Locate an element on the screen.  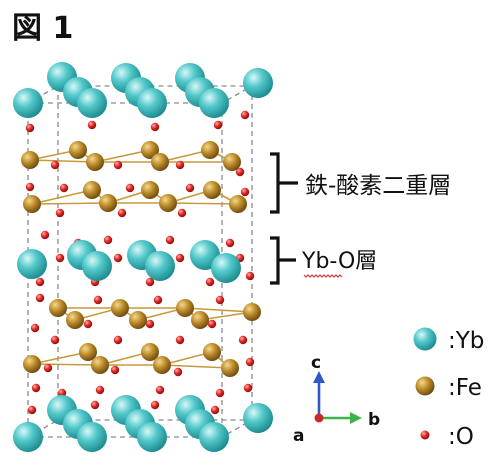
b-axis-arrowhead is located at coordinates (356, 418).